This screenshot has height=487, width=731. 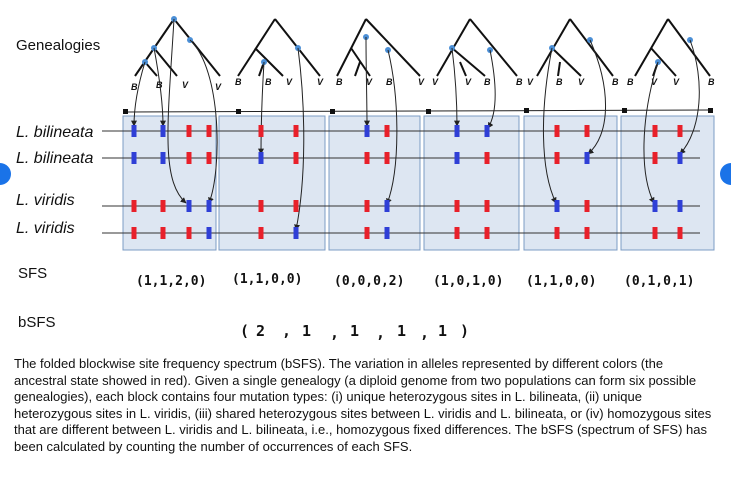 I want to click on species-label-4: L. viridis, so click(x=45, y=228).